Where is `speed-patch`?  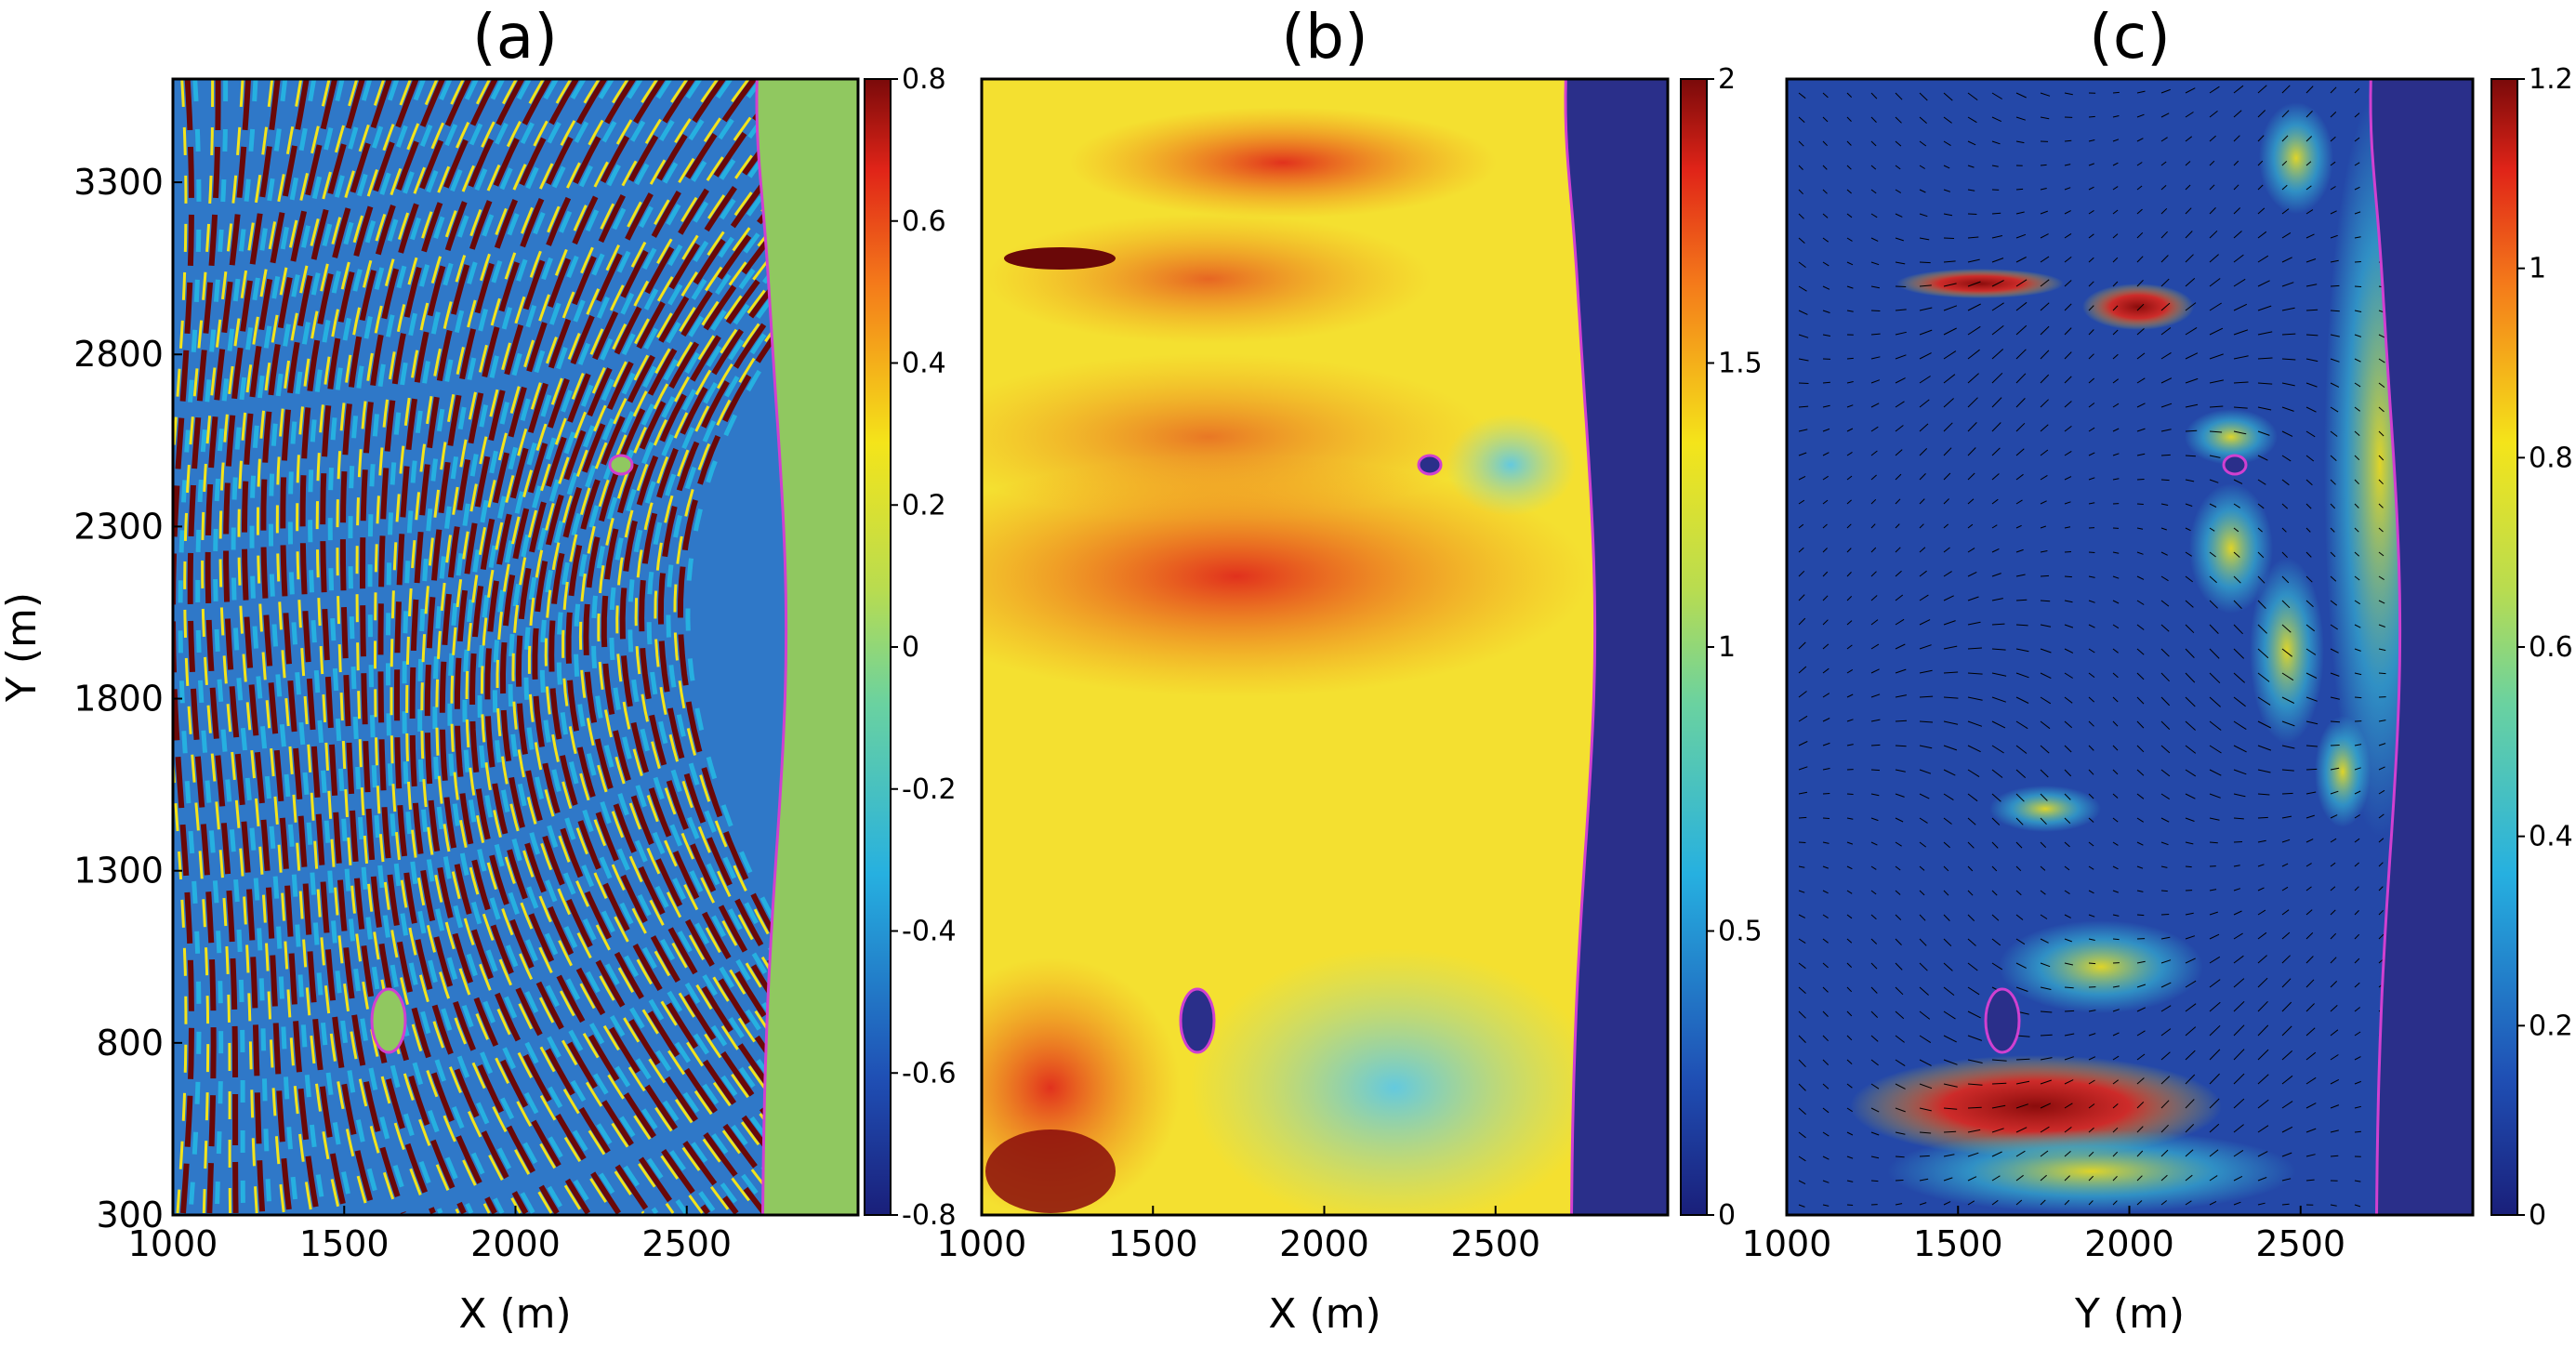 speed-patch is located at coordinates (2296, 158).